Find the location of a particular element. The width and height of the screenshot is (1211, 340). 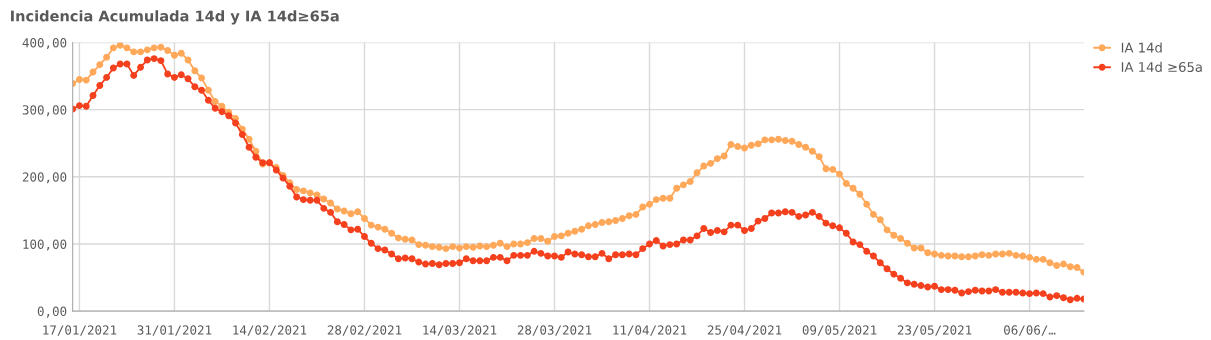

x-tick-label: 28/03/2021 is located at coordinates (554, 330).